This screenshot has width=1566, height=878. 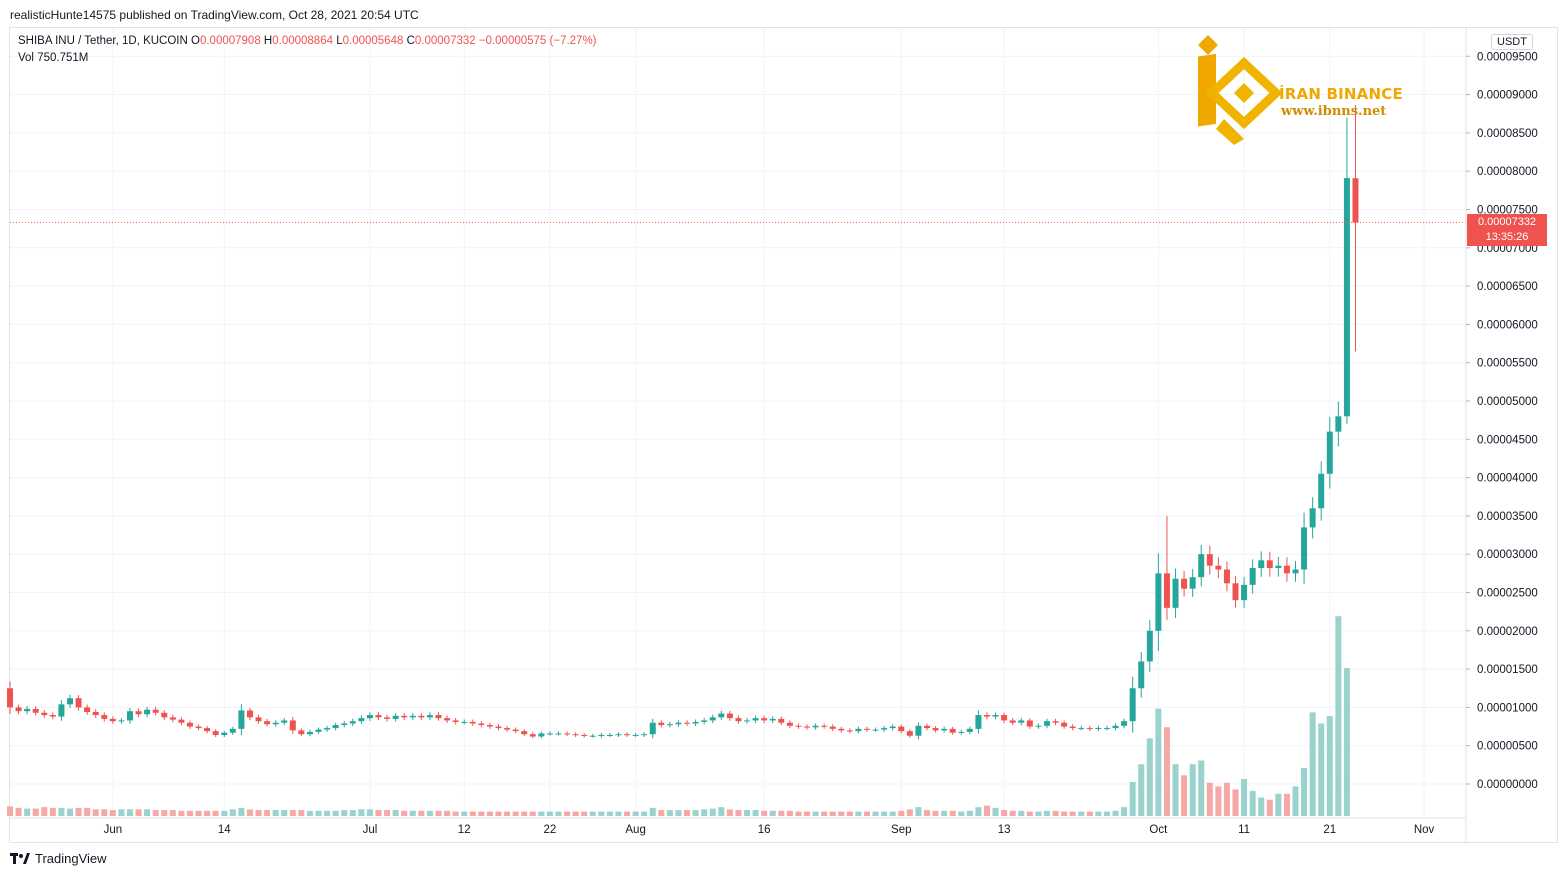 I want to click on y-tick-label: 0.00004500, so click(x=1507, y=440).